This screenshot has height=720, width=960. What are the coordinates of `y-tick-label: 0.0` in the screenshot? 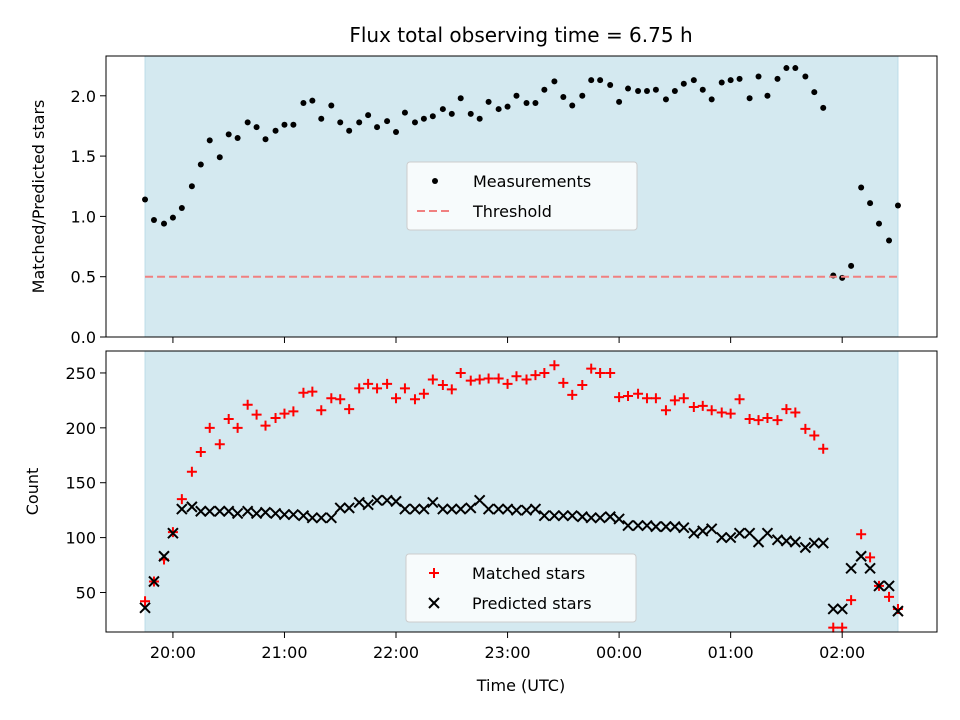 It's located at (83, 337).